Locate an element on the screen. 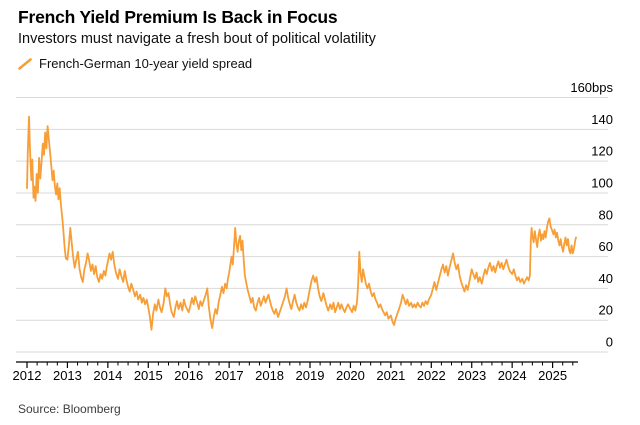  svg-text: 2016 is located at coordinates (188, 375).